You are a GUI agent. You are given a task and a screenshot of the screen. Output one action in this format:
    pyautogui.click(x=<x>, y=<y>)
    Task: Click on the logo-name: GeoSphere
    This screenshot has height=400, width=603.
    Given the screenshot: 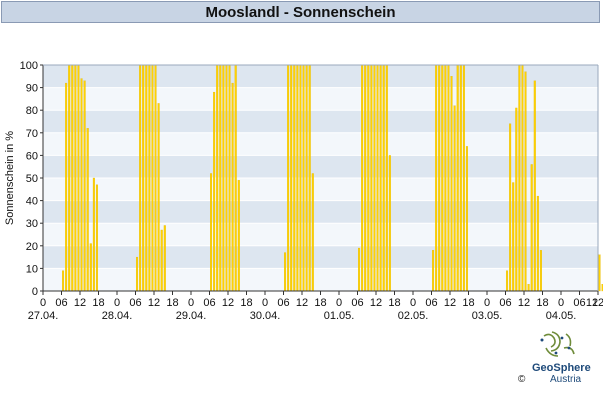 What is the action you would take?
    pyautogui.click(x=561, y=368)
    